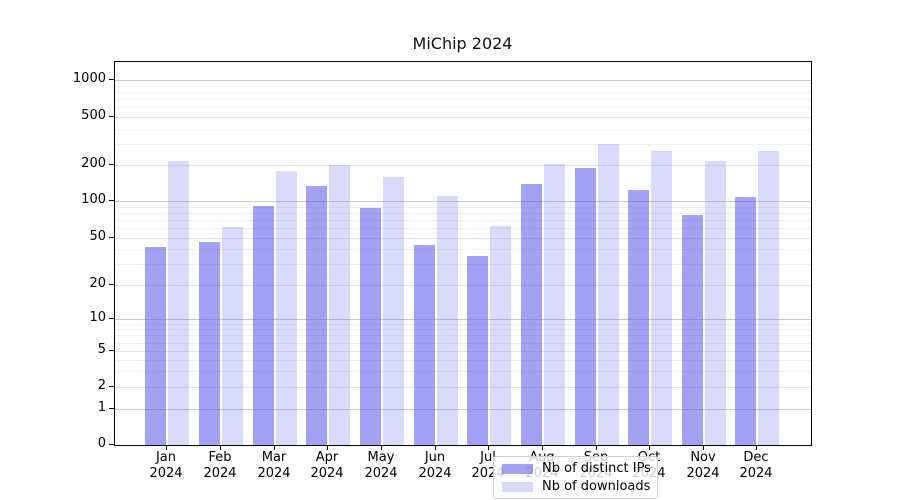 This screenshot has height=500, width=900. I want to click on x-tick-month: May, so click(381, 457).